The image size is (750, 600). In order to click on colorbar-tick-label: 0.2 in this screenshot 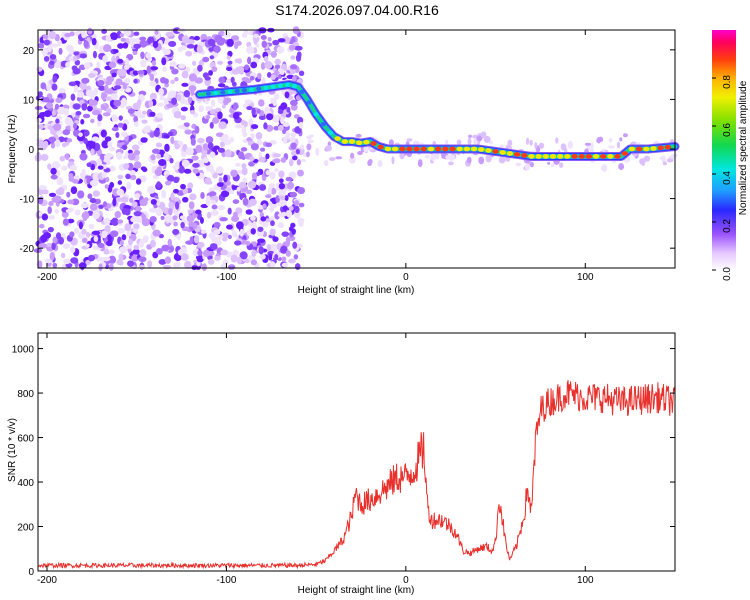, I will do `click(727, 226)`.